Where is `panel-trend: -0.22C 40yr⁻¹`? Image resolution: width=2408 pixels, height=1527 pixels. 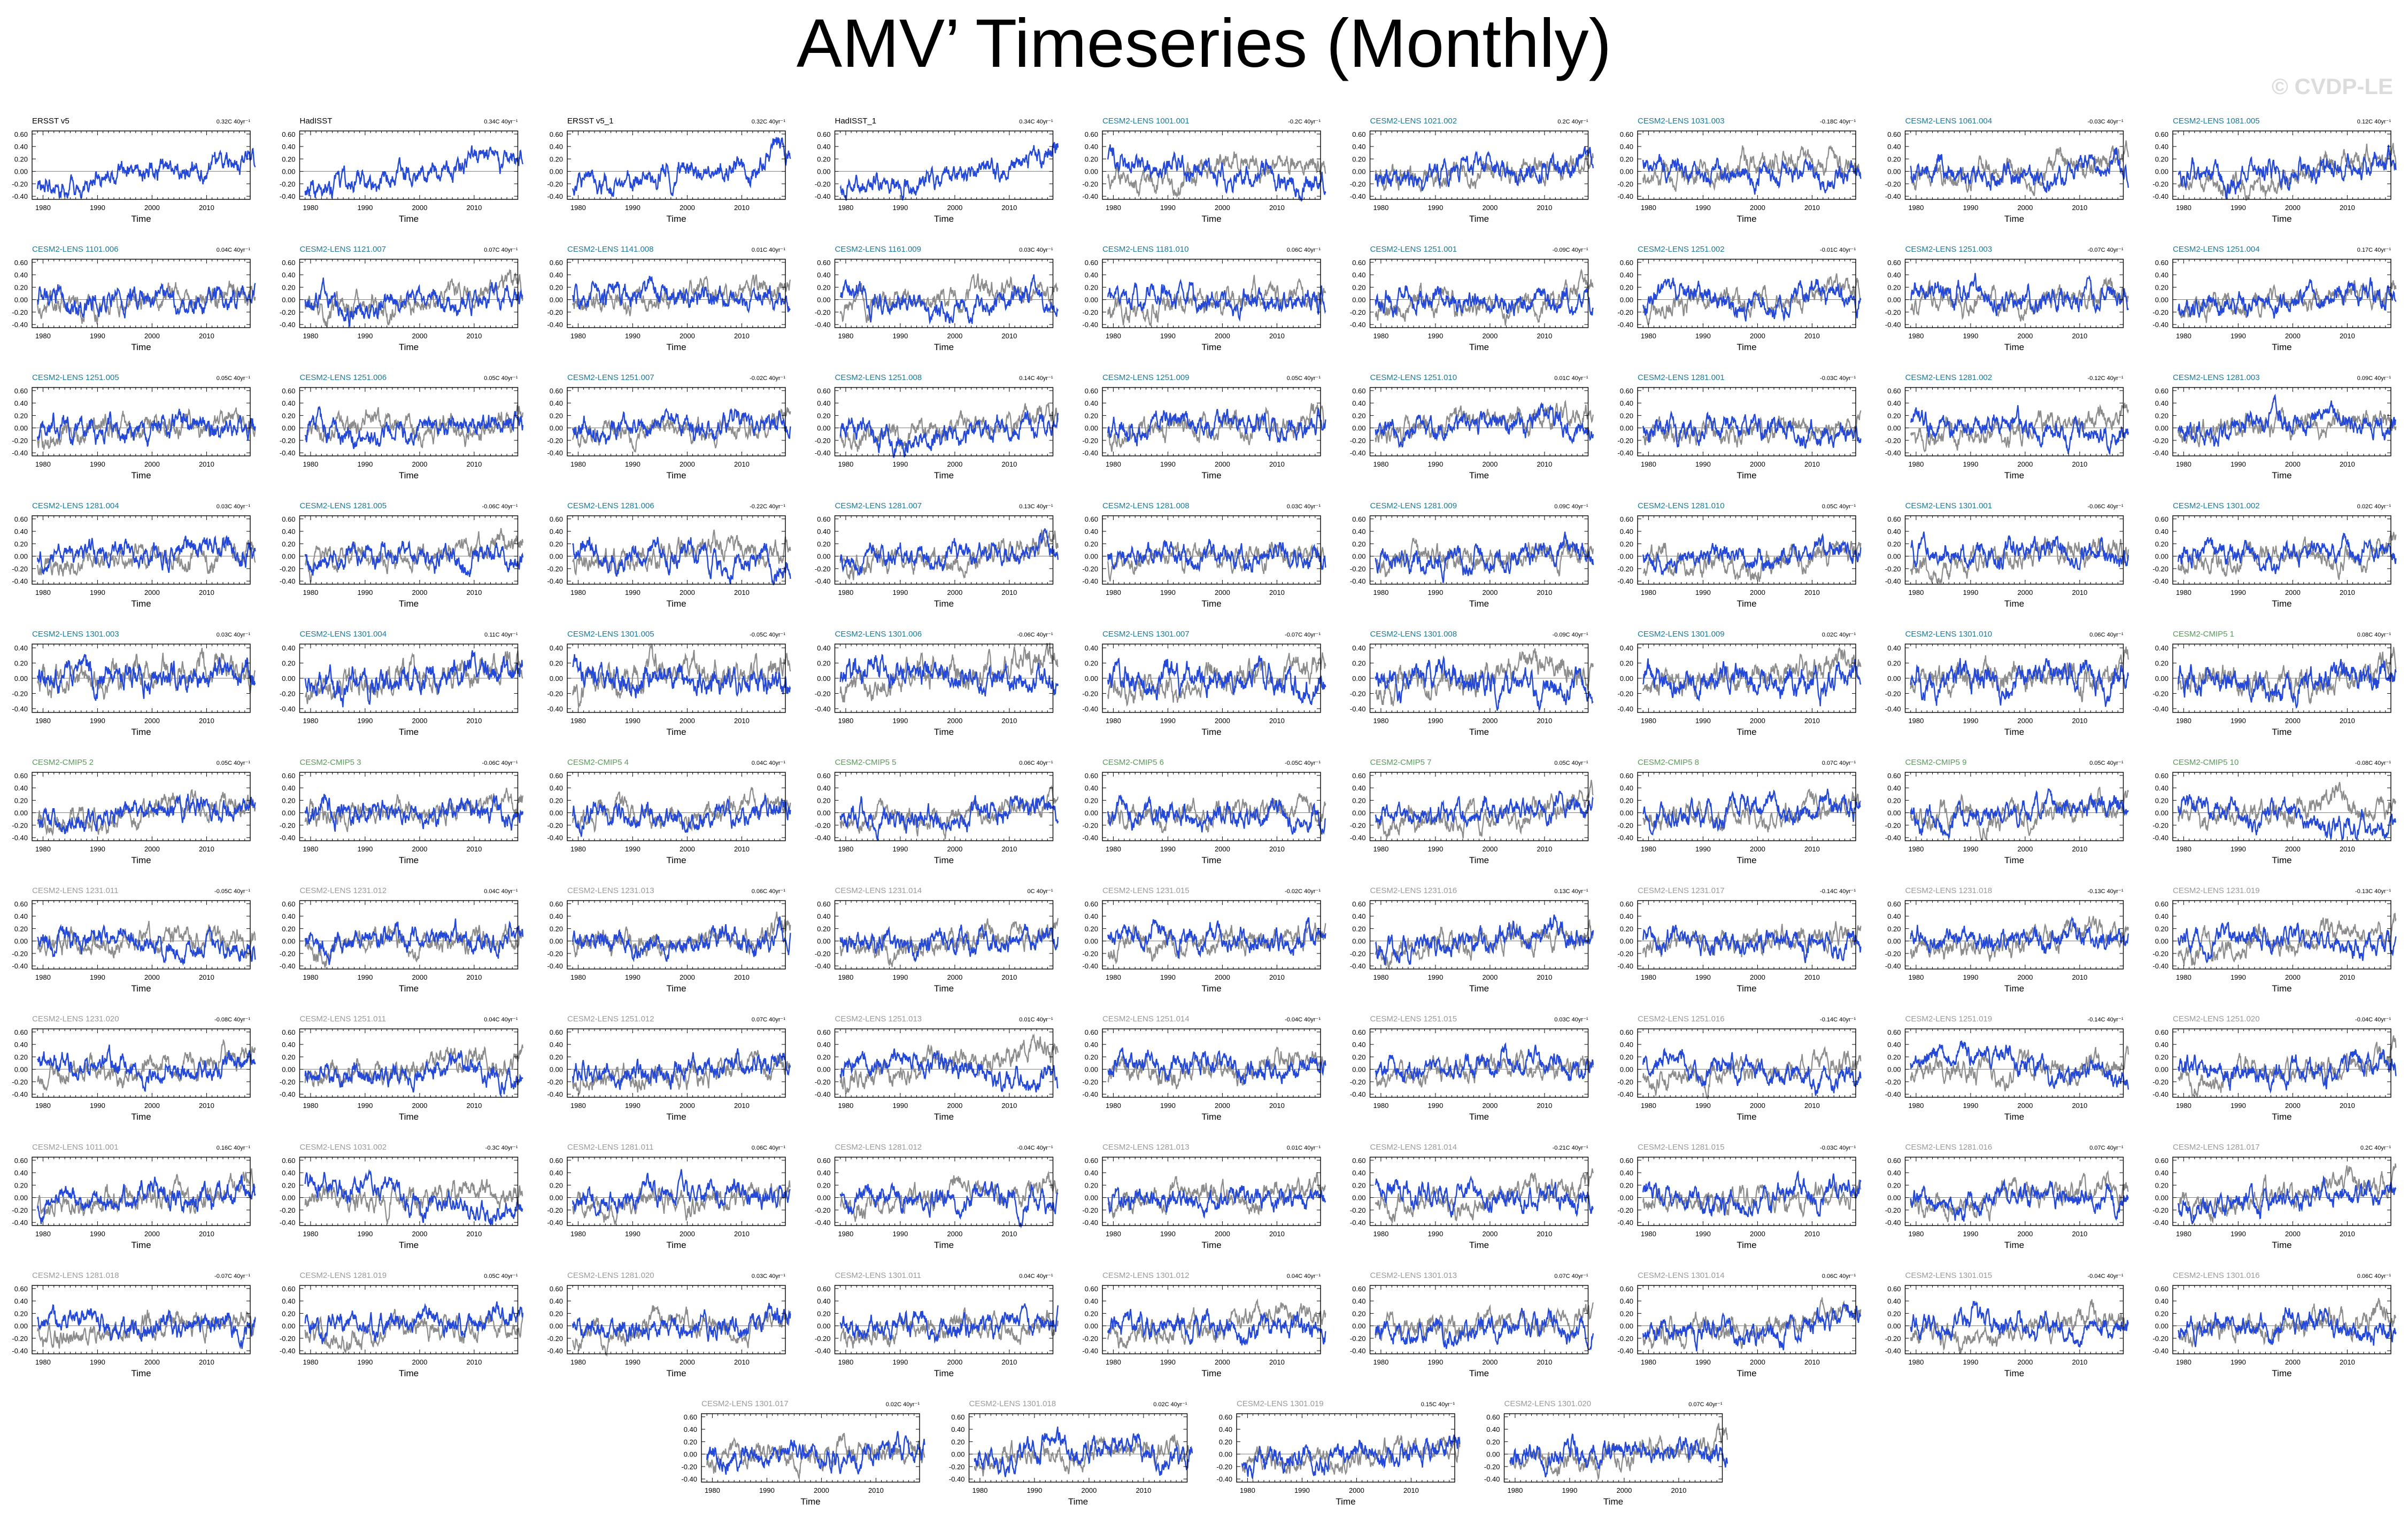 panel-trend: -0.22C 40yr⁻¹ is located at coordinates (767, 506).